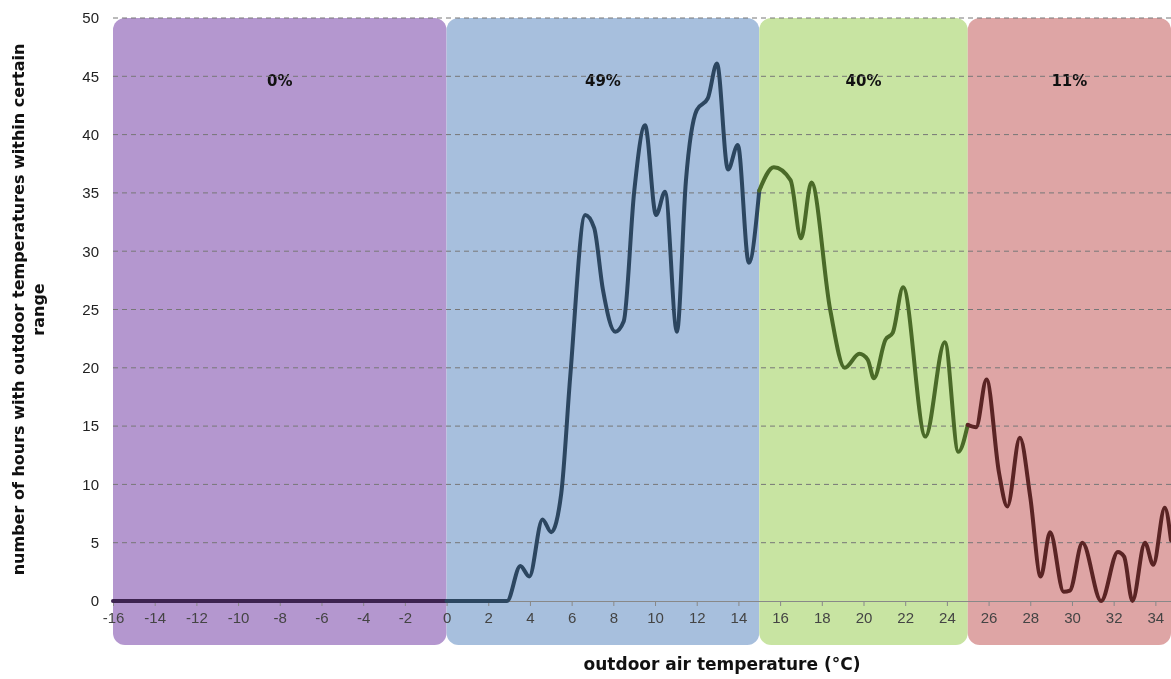 The width and height of the screenshot is (1171, 679). What do you see at coordinates (722, 664) in the screenshot?
I see `x-axis-title: outdoor air temperature (°C)` at bounding box center [722, 664].